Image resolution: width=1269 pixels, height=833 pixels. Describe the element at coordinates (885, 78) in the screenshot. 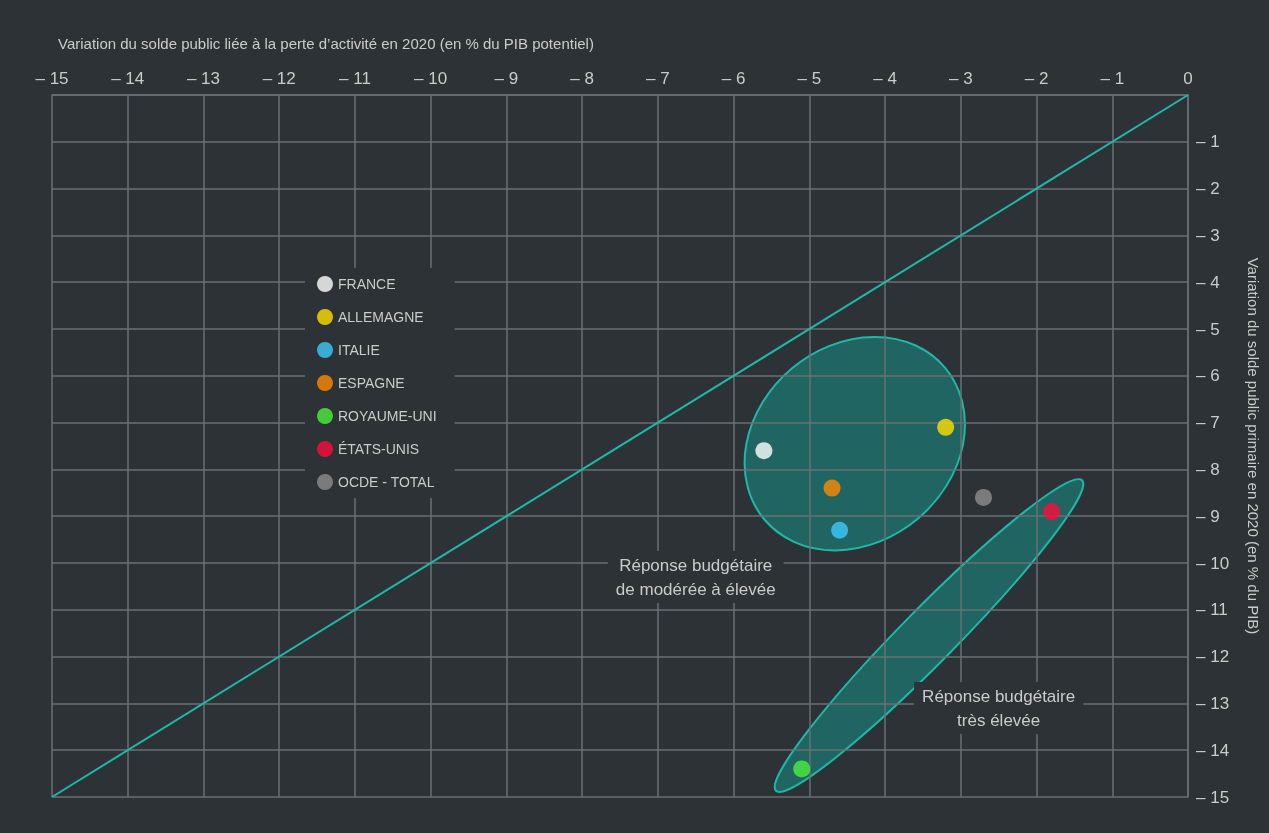

I see `x-tick-label: – 4` at that location.